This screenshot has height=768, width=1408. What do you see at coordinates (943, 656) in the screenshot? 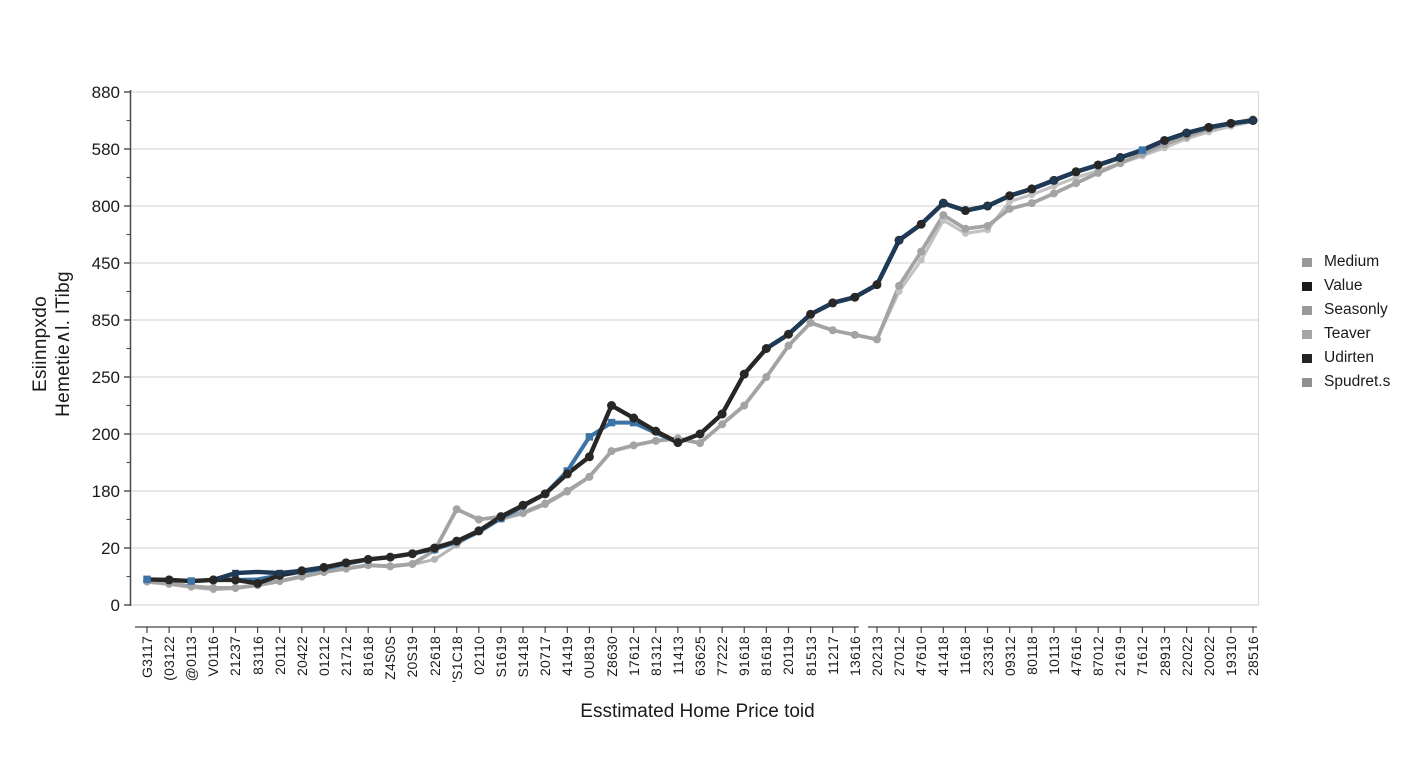
I see `x-tick-label: 41418` at bounding box center [943, 656].